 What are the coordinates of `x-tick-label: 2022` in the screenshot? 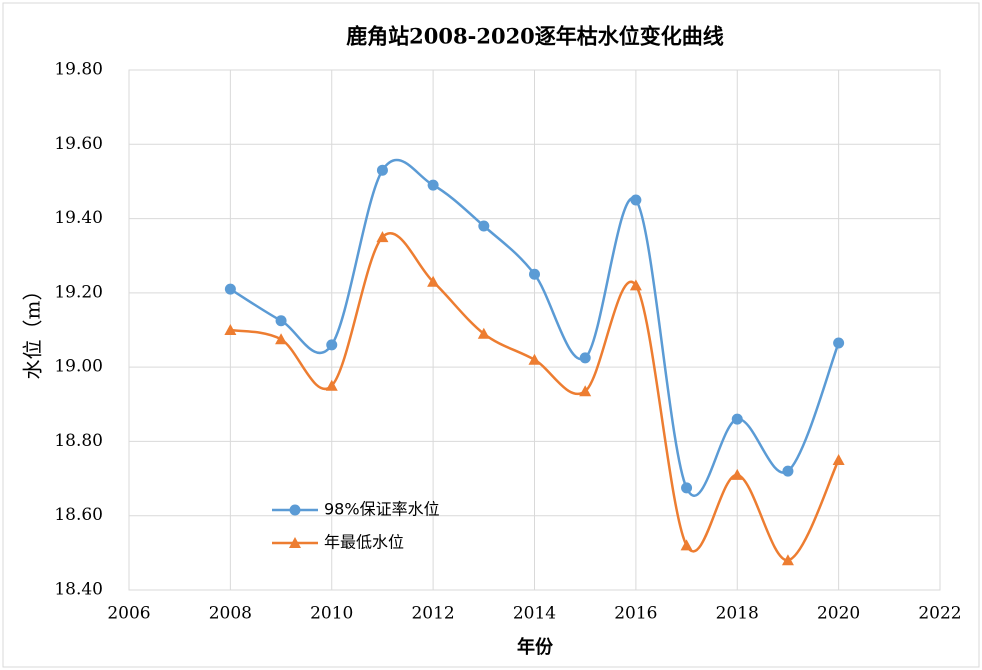 It's located at (939, 614).